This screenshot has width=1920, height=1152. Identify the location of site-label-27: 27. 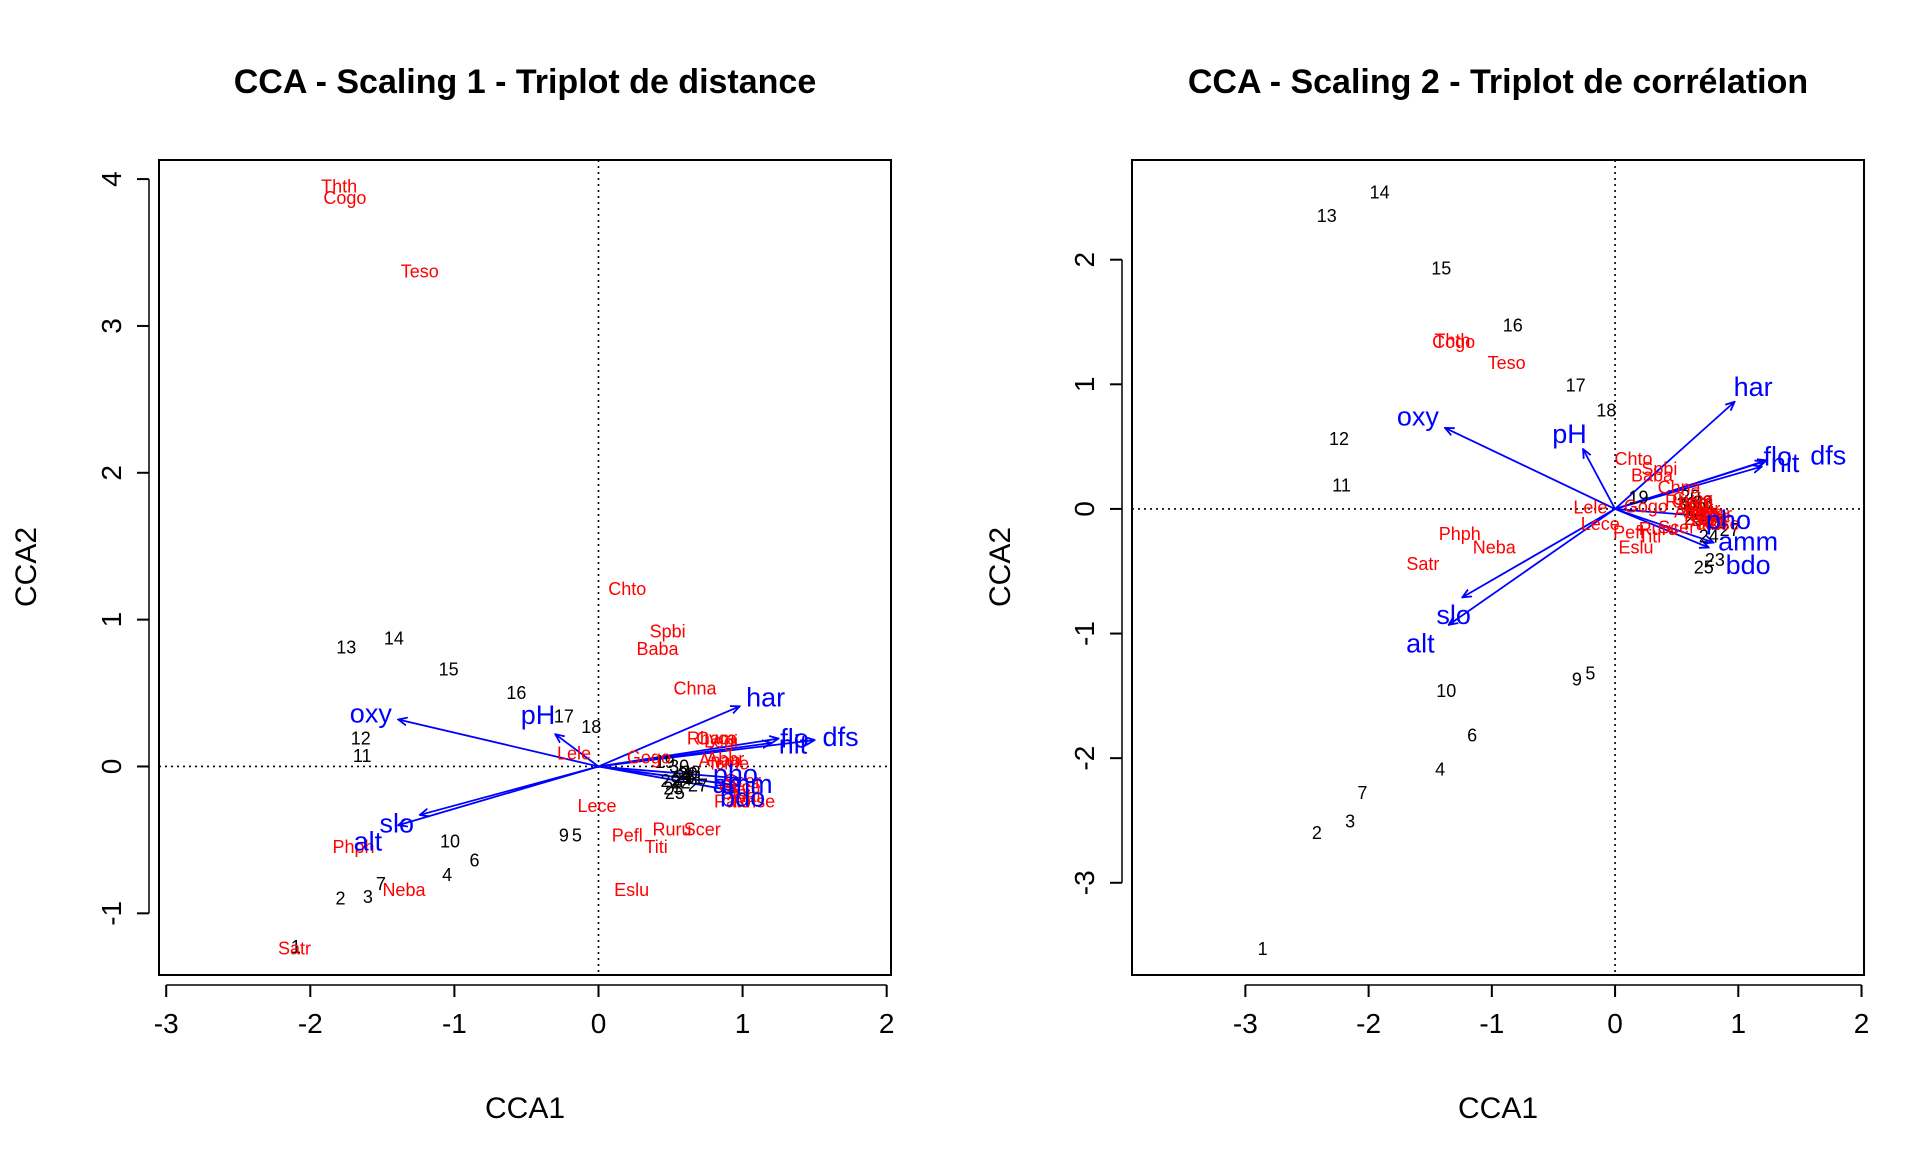
(1730, 530).